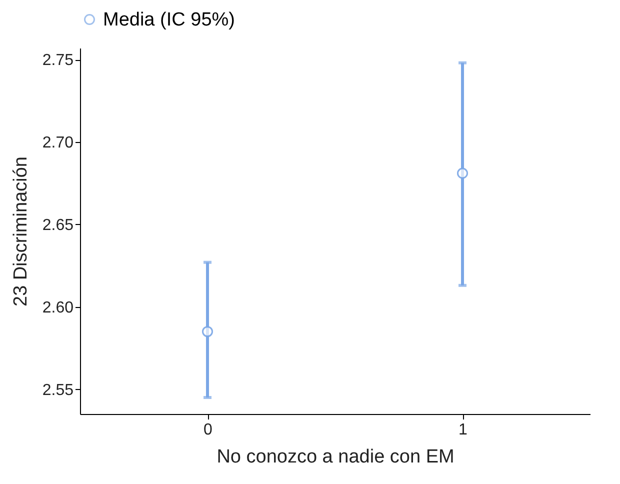 The width and height of the screenshot is (620, 484). Describe the element at coordinates (463, 430) in the screenshot. I see `x-tick-label: 1` at that location.